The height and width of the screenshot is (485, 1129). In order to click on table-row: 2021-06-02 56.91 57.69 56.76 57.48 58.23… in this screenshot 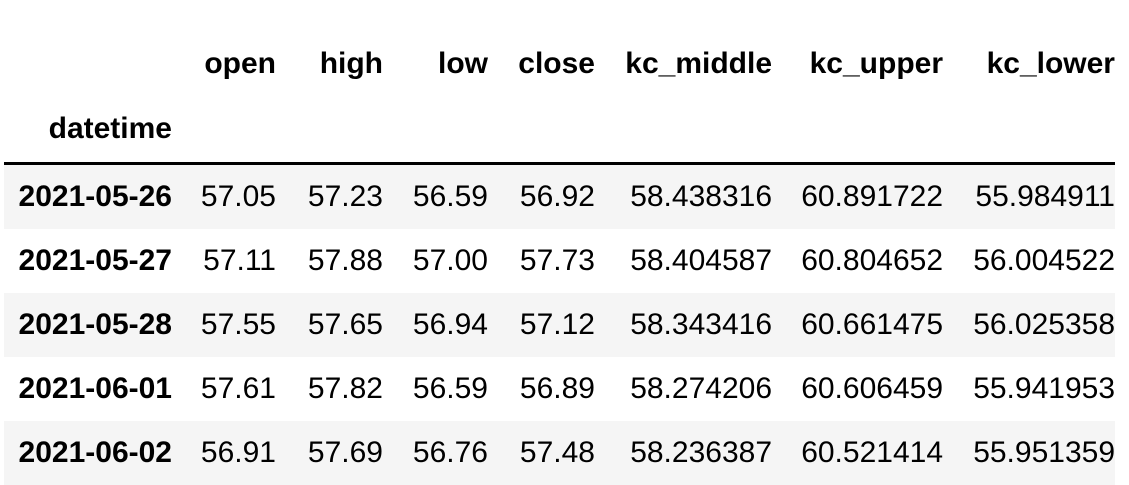, I will do `click(559, 453)`.